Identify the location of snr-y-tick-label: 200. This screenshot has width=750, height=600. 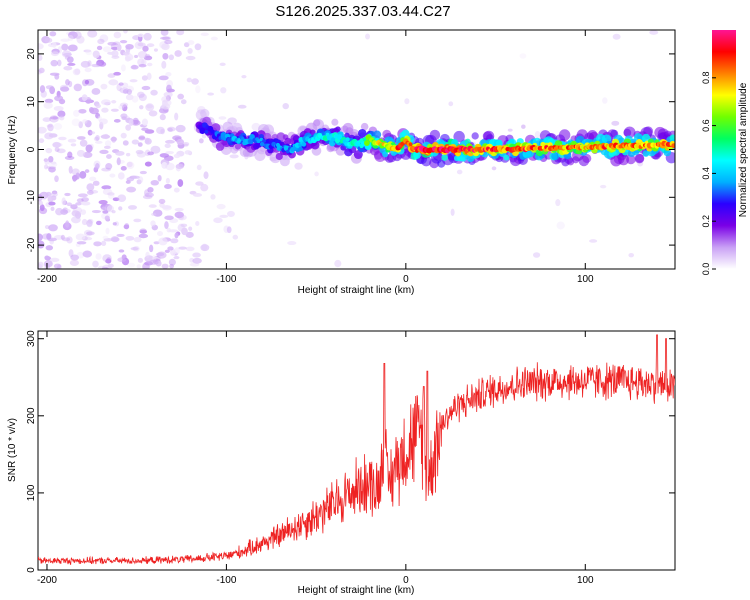
(31, 415).